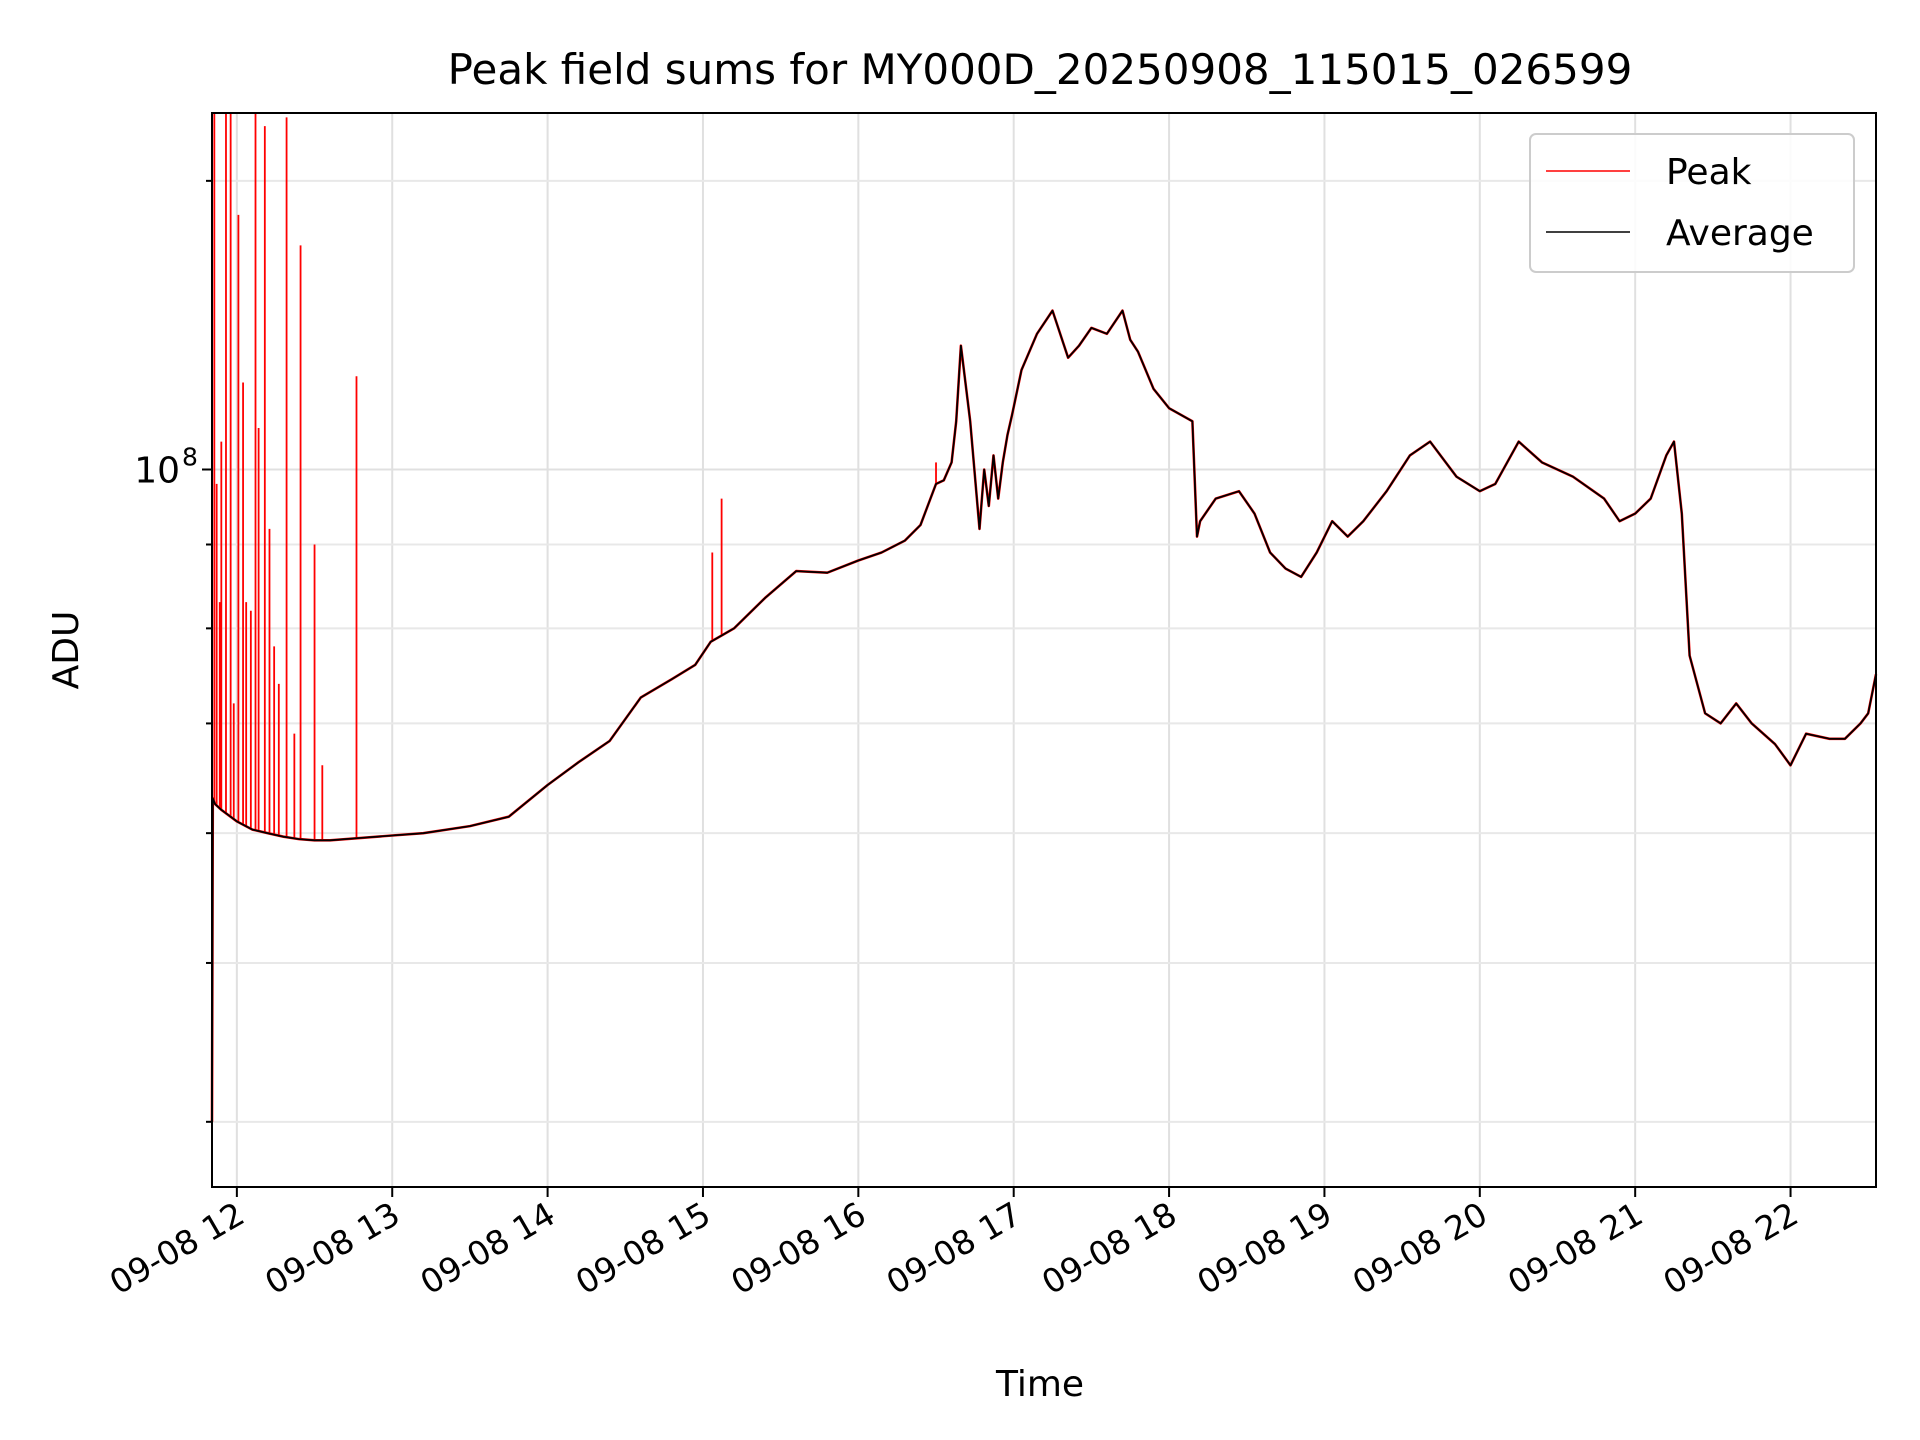  Describe the element at coordinates (1039, 1384) in the screenshot. I see `x-axis-label: Time` at that location.